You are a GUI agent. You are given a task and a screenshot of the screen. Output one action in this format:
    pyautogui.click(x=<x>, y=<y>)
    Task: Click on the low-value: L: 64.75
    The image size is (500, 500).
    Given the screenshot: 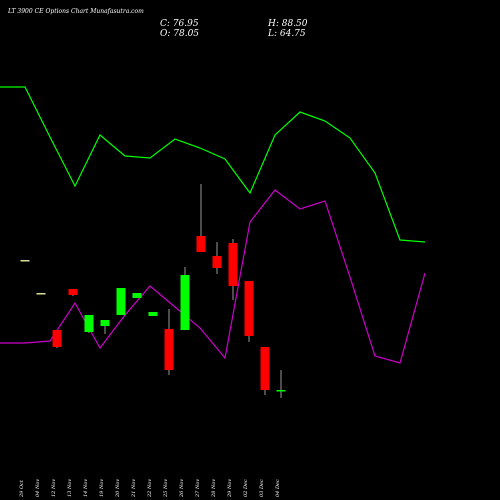 What is the action you would take?
    pyautogui.click(x=287, y=34)
    